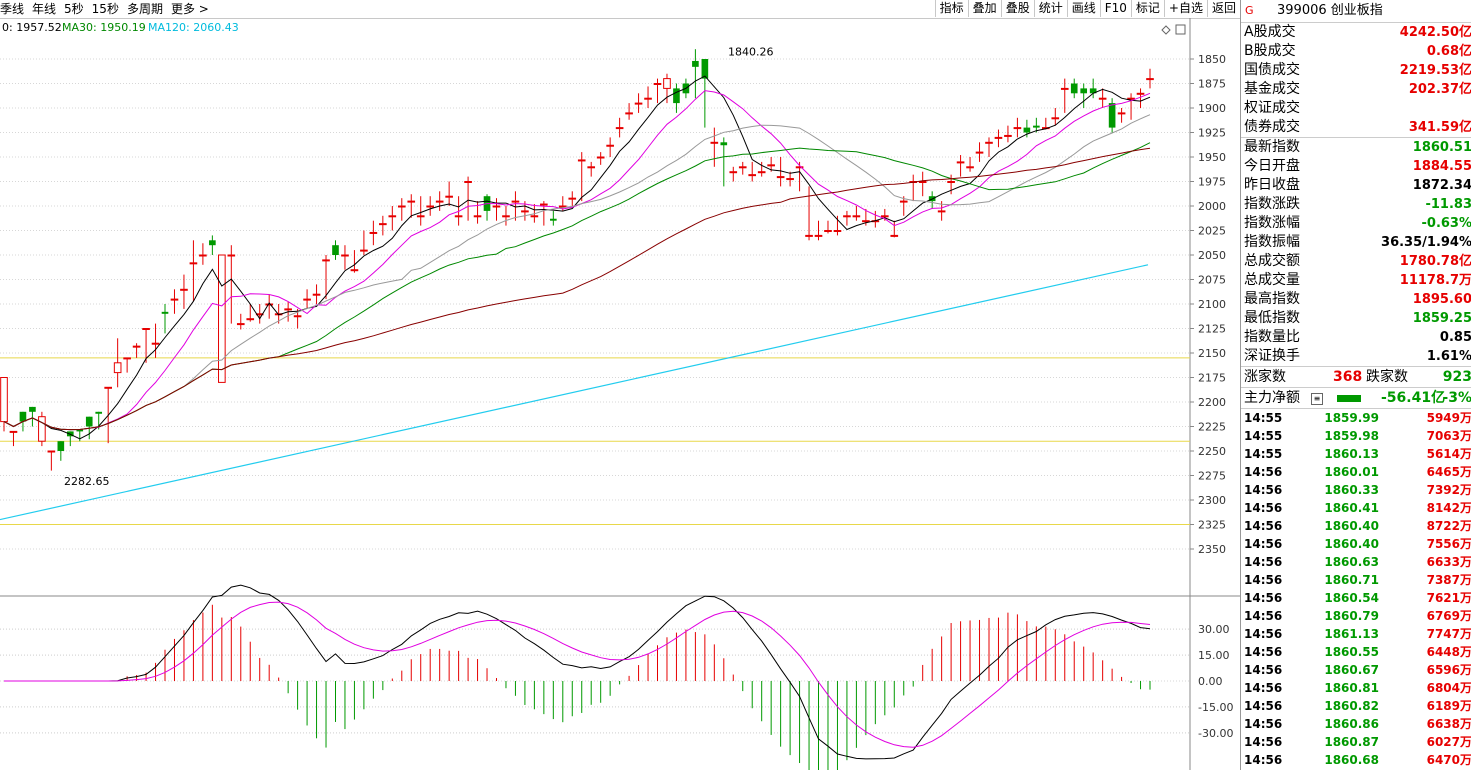 This screenshot has height=770, width=1471. What do you see at coordinates (1356, 562) in the screenshot?
I see `tick-row: 14:56 1860.63 6633万` at bounding box center [1356, 562].